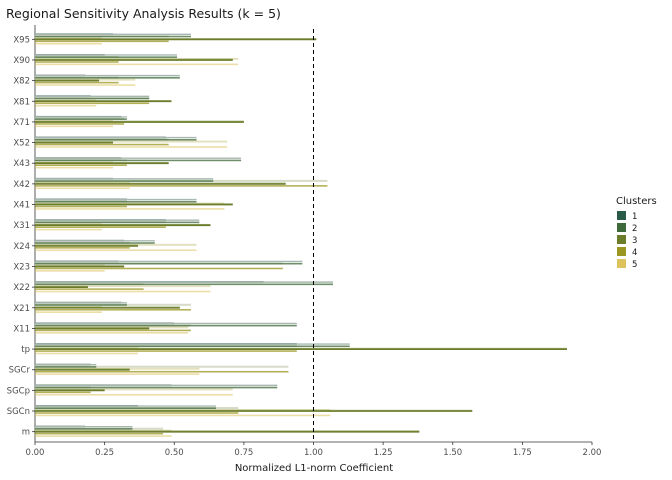 Image resolution: width=672 pixels, height=480 pixels. What do you see at coordinates (104, 453) in the screenshot?
I see `x-tick-label: 0.25` at bounding box center [104, 453].